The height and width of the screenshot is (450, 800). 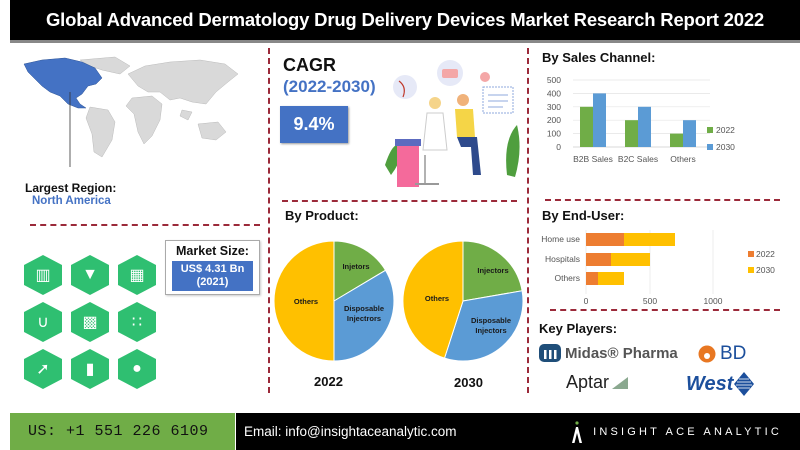 What do you see at coordinates (662, 200) in the screenshot?
I see `divider-right-h1` at bounding box center [662, 200].